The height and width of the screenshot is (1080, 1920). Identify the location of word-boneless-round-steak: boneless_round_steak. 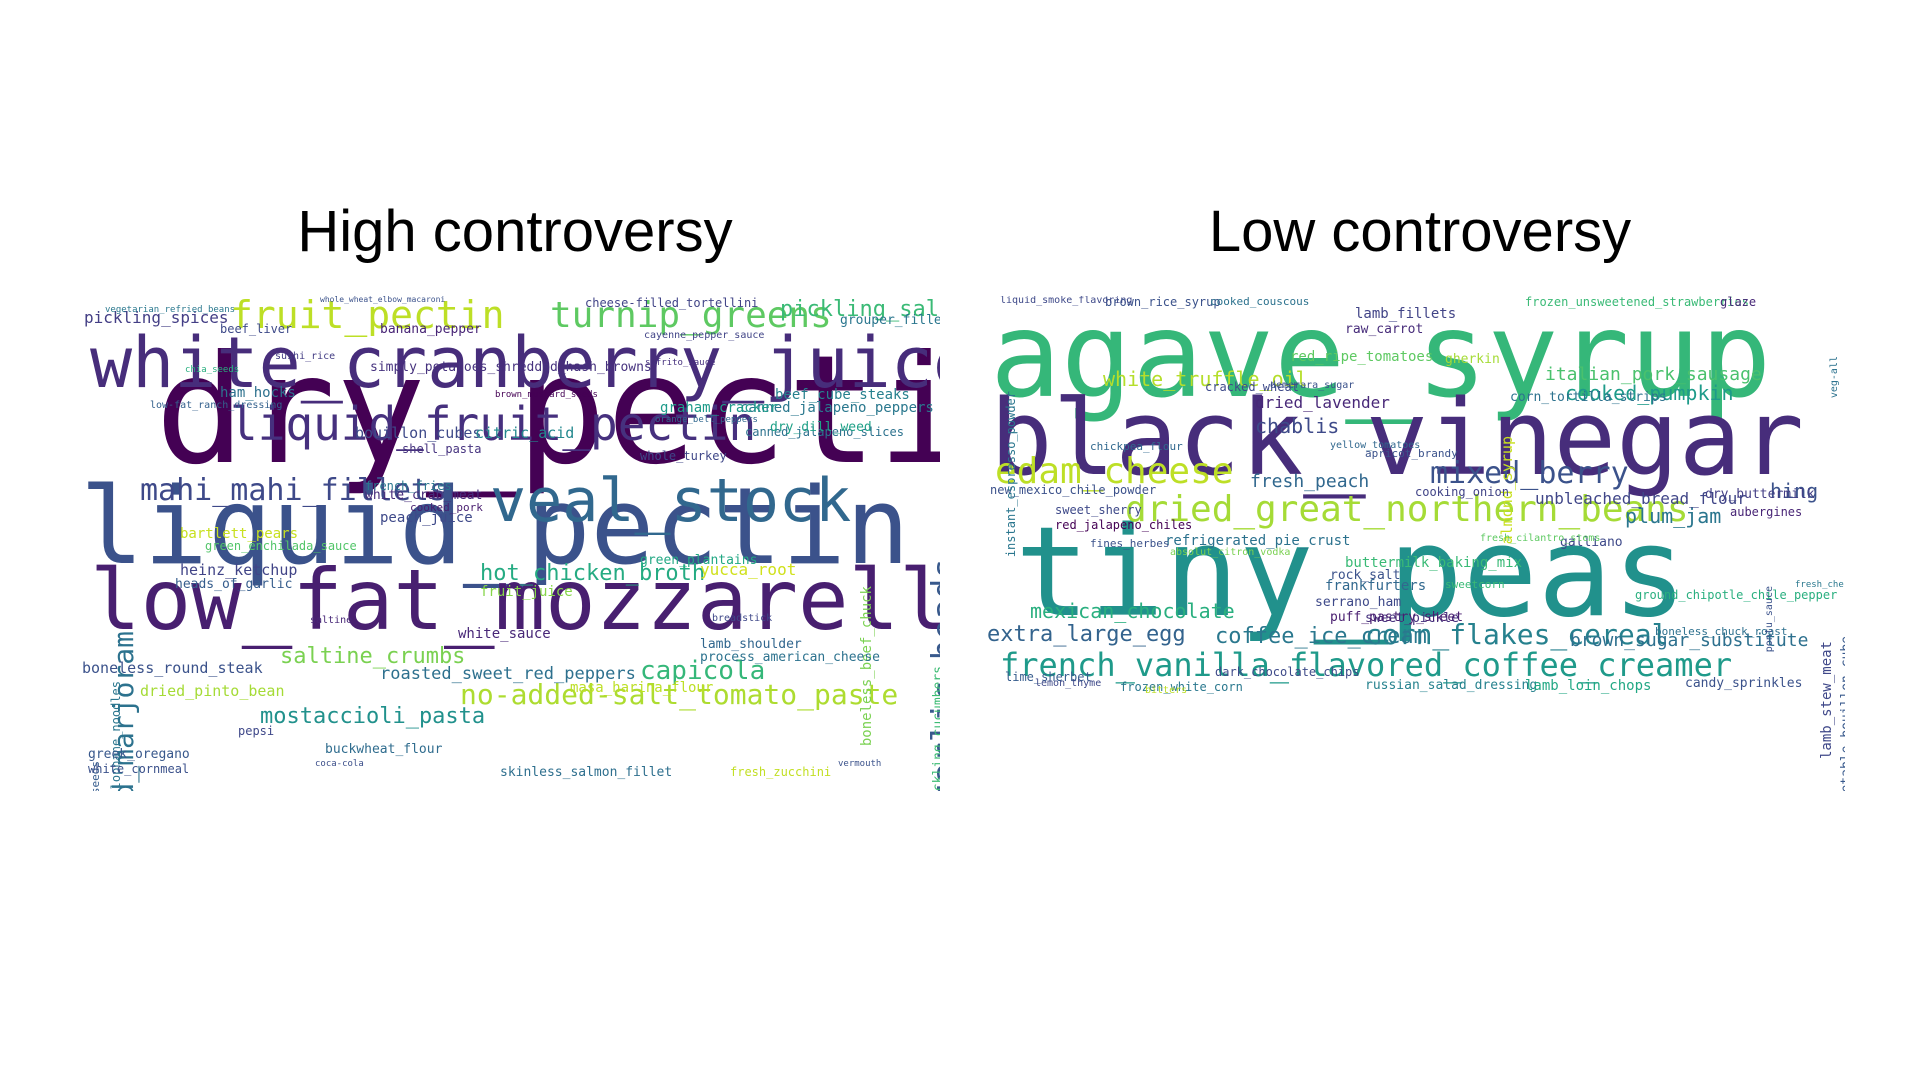
(172, 668).